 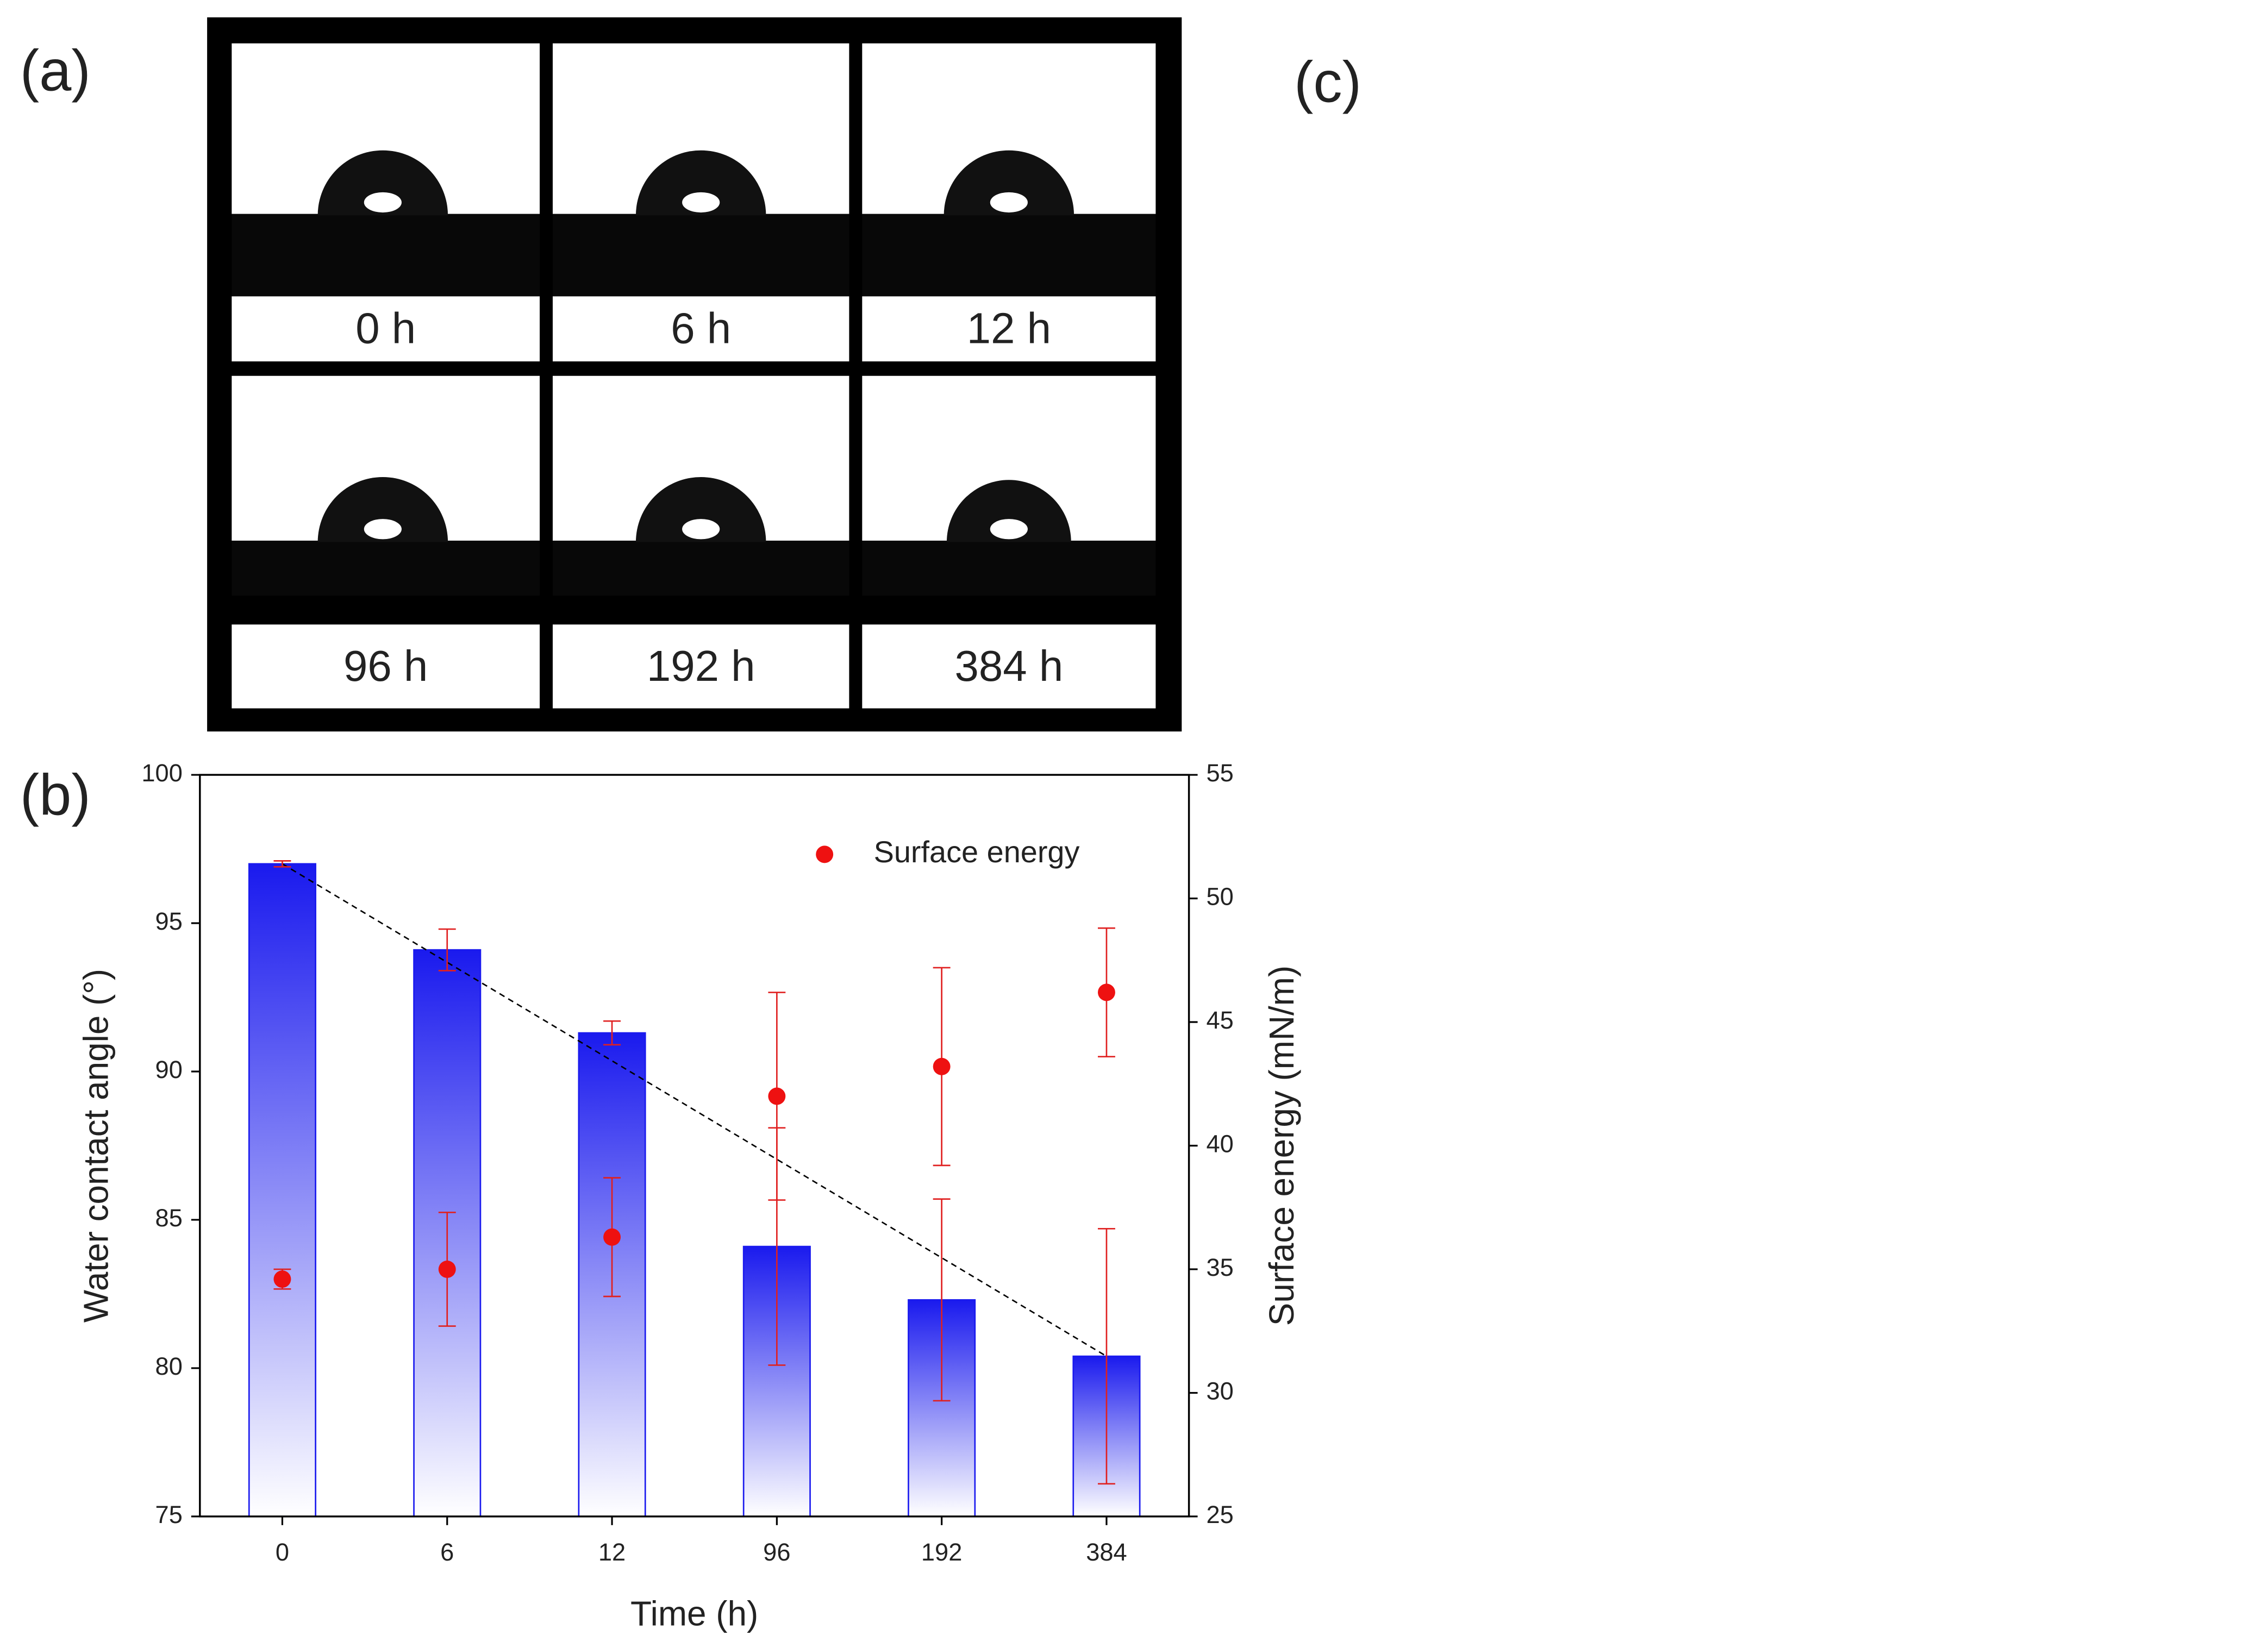 I want to click on photo-caption: 6 h, so click(x=701, y=328).